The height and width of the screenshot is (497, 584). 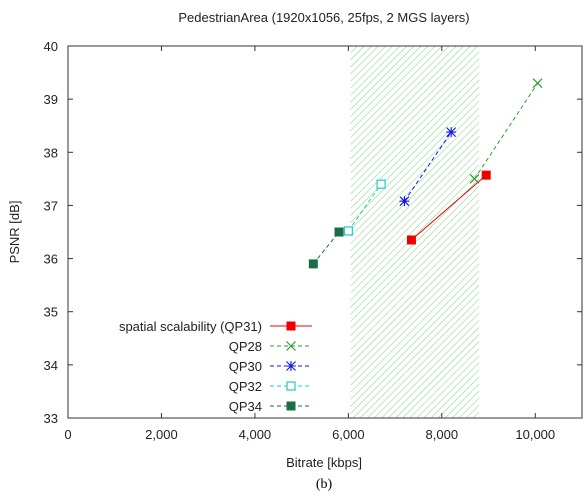 I want to click on legend-label: QP28, so click(x=245, y=346).